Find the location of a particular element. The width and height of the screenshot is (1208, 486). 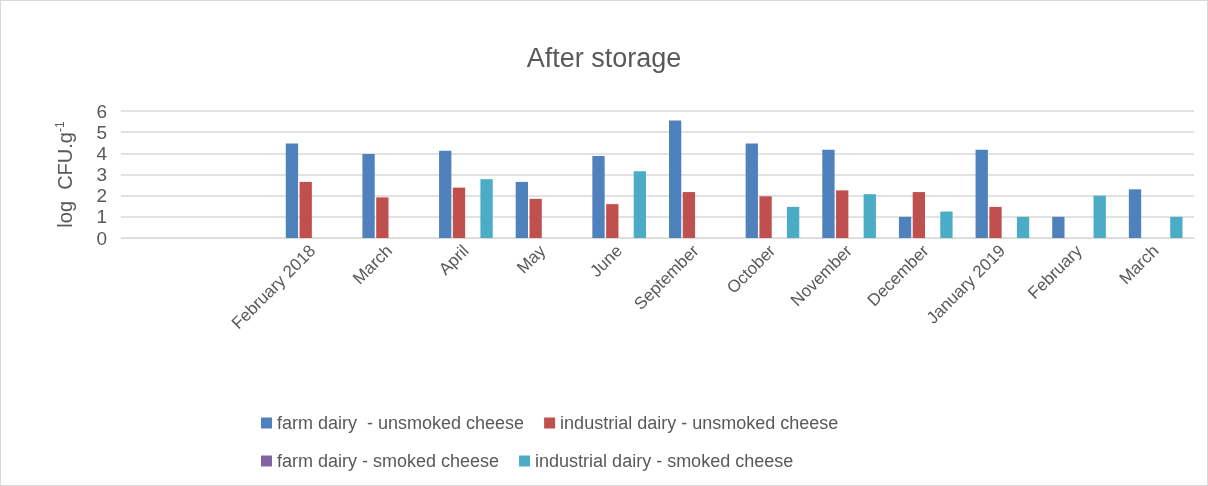

y-tick-label: 1 is located at coordinates (101, 217).